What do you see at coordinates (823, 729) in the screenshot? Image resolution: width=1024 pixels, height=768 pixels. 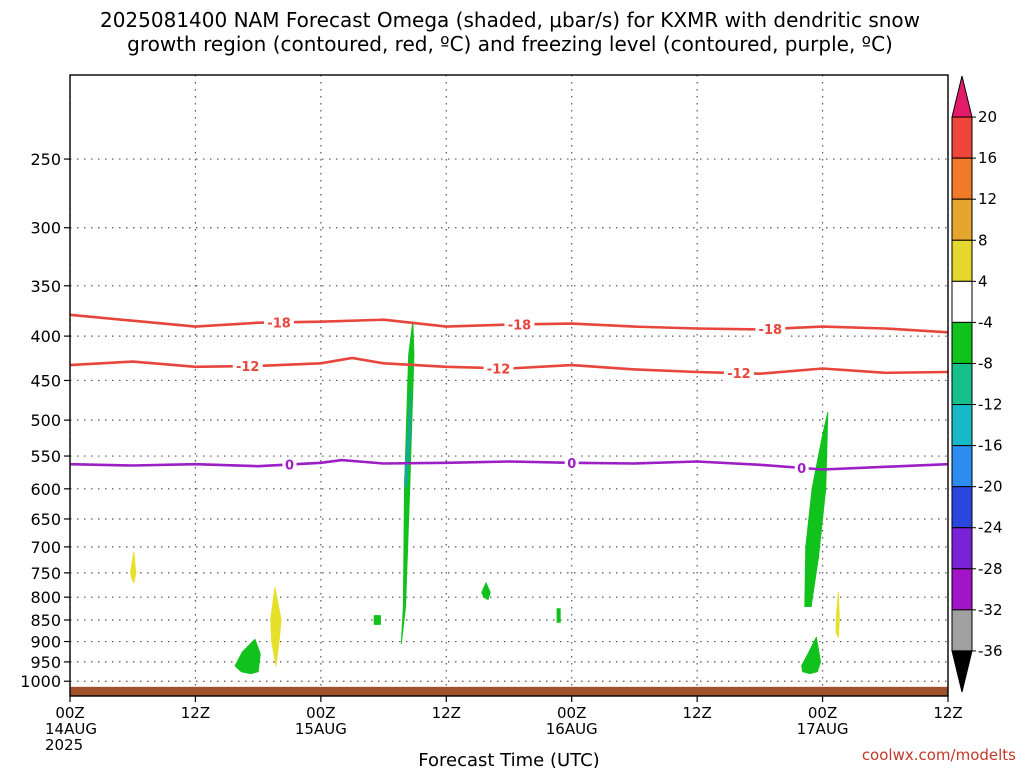 I see `x-tick-label-72-1: 17AUG` at bounding box center [823, 729].